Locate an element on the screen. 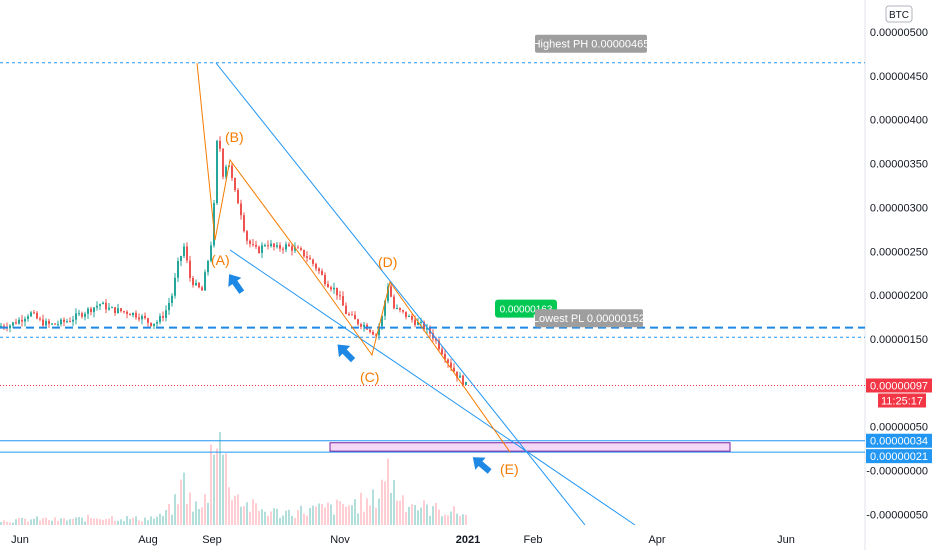 This screenshot has width=932, height=555. svg-text: Lowest PL 0.00000152 is located at coordinates (589, 319).